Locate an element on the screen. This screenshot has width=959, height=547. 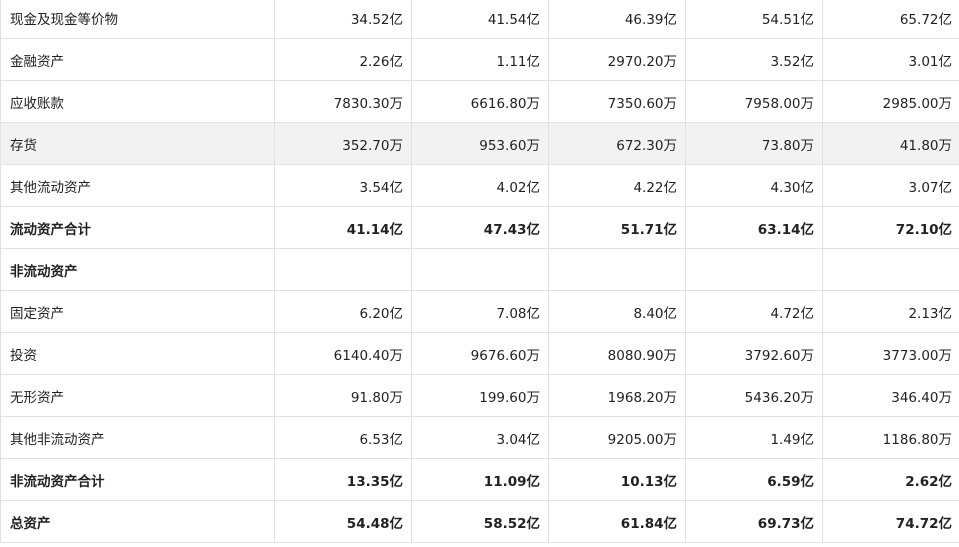
row-label: 投资 is located at coordinates (137, 353).